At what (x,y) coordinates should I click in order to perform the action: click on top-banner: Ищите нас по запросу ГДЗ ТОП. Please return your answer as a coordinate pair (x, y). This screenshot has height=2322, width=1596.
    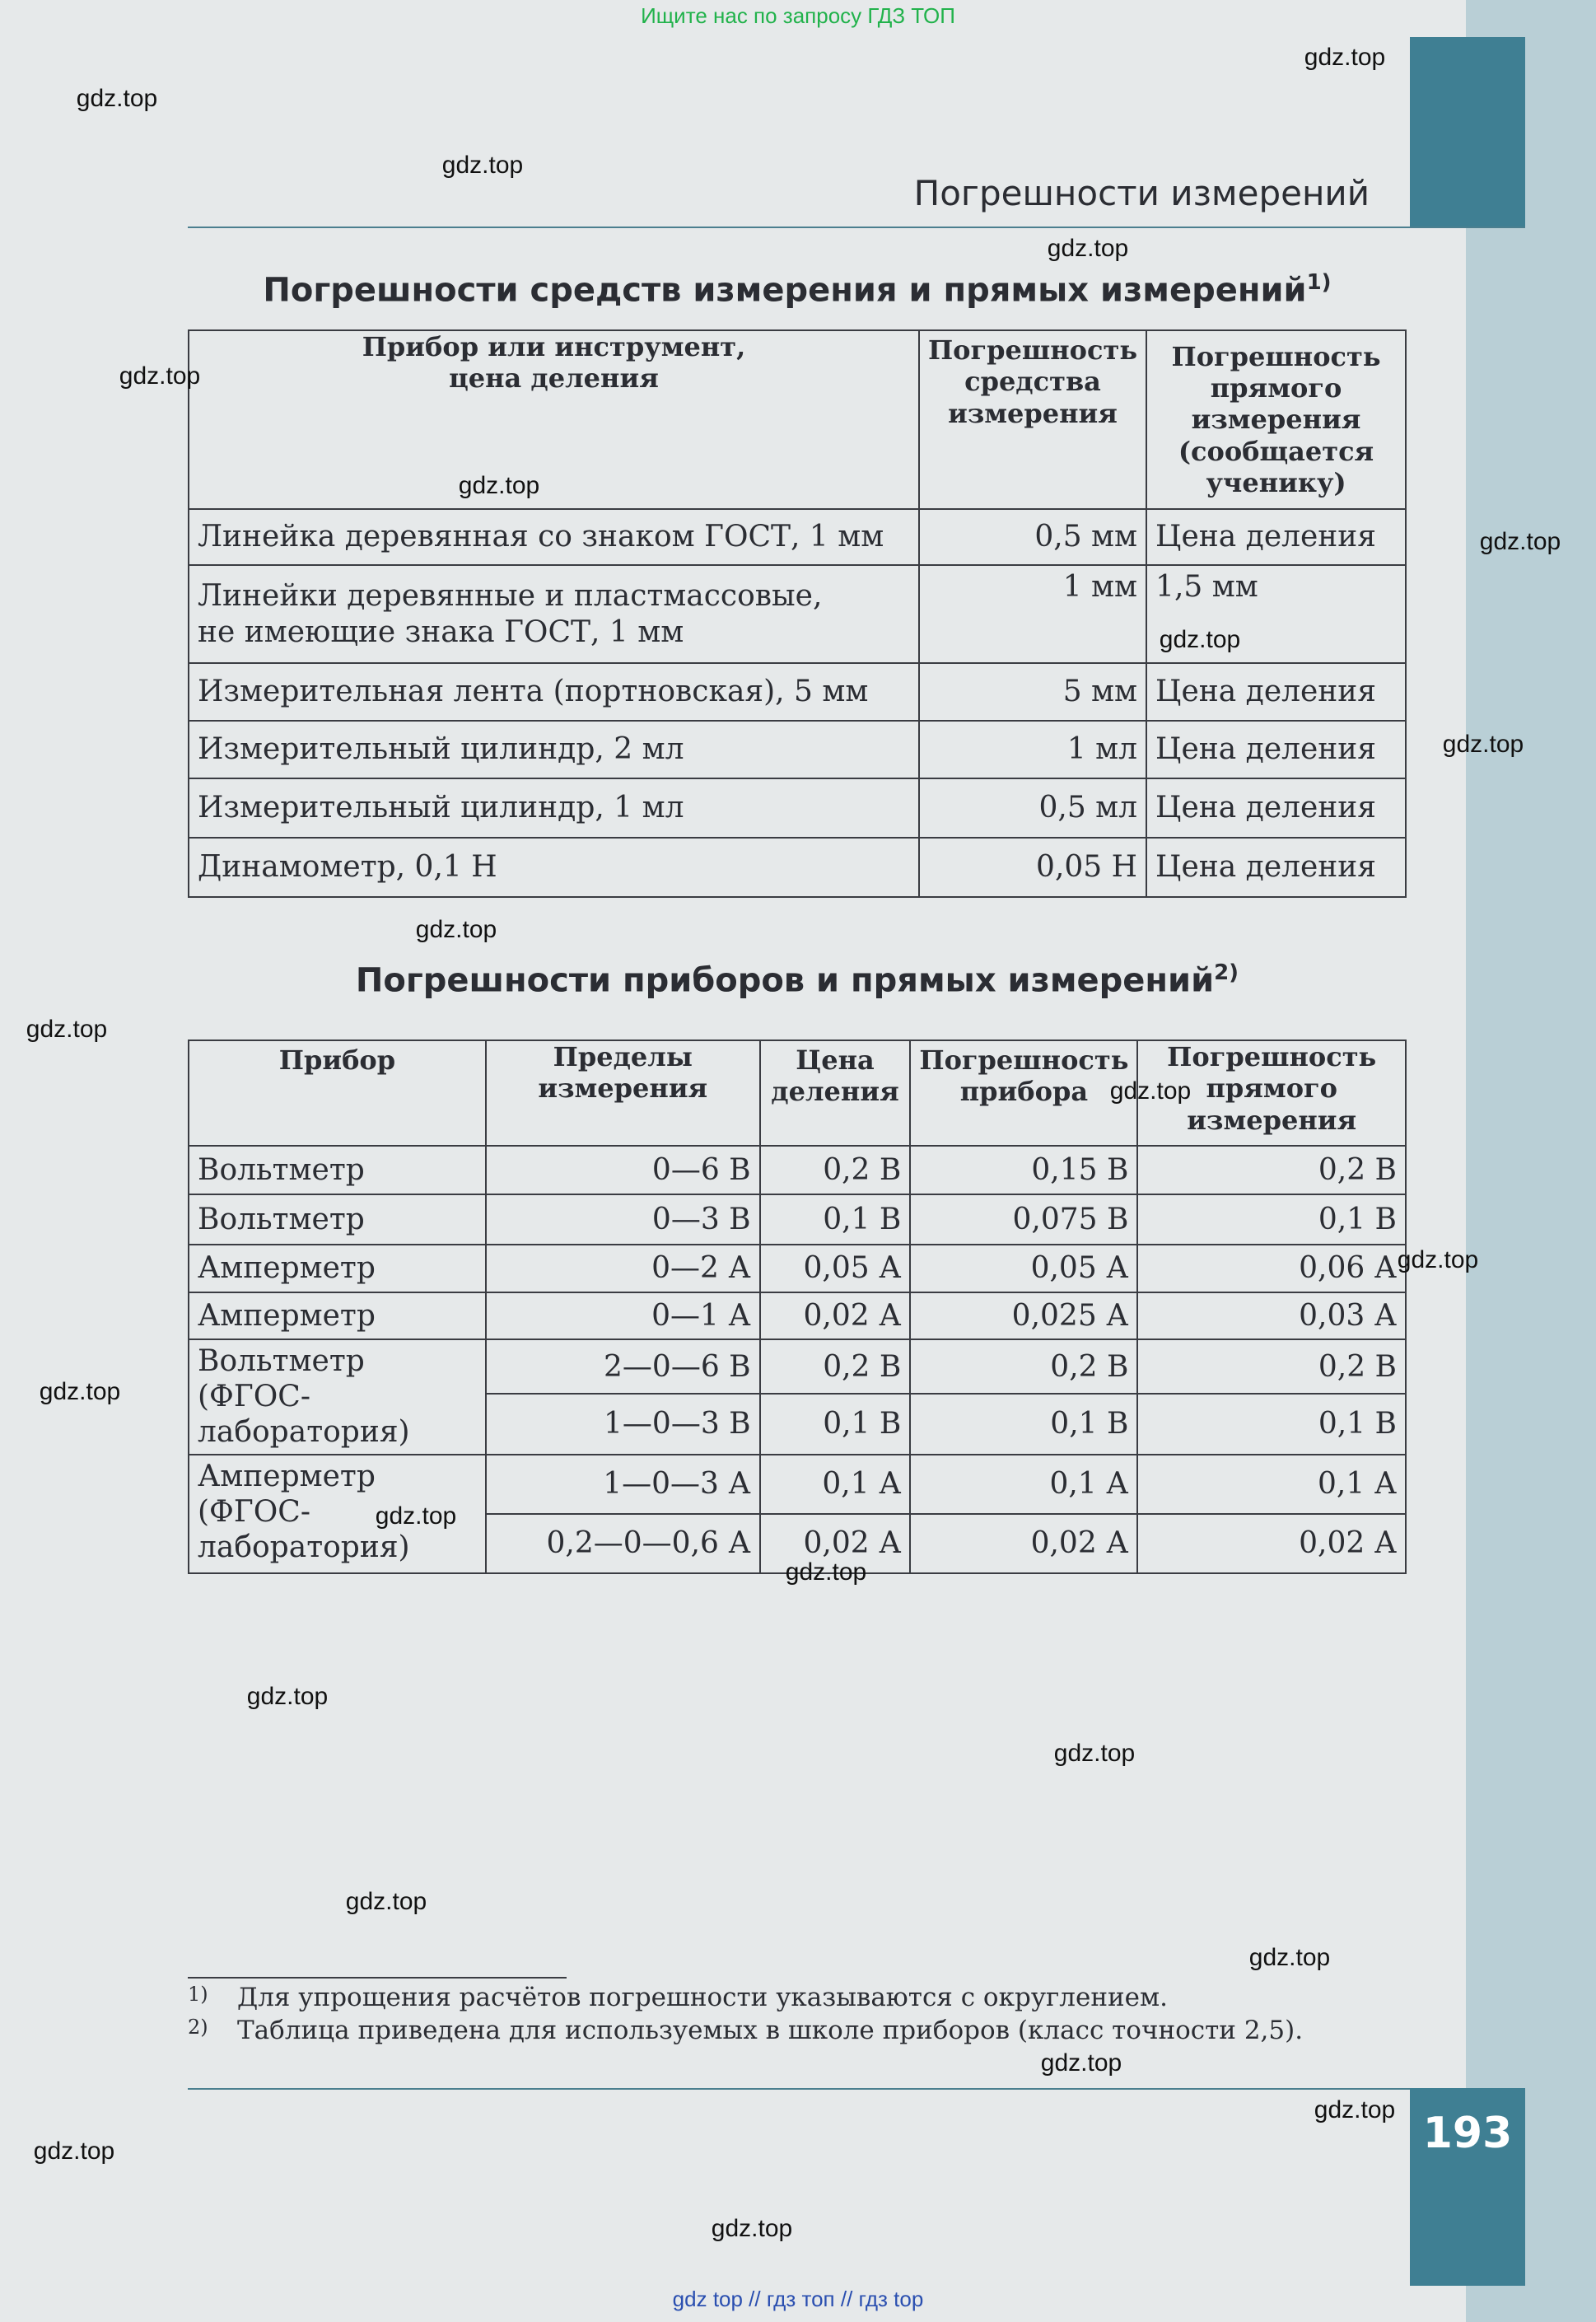
    Looking at the image, I should click on (798, 15).